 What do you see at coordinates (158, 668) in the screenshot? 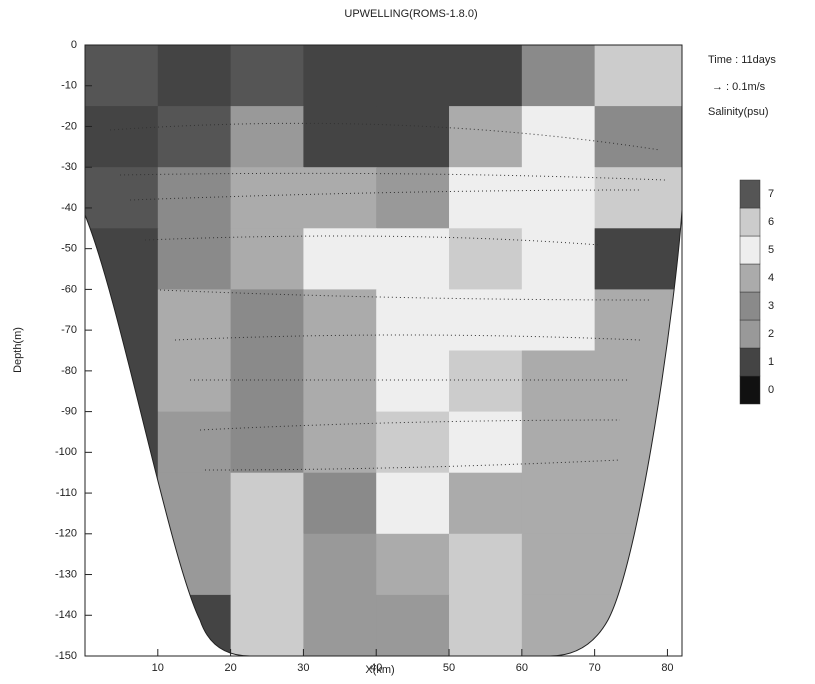
I see `x-tick-label: 10` at bounding box center [158, 668].